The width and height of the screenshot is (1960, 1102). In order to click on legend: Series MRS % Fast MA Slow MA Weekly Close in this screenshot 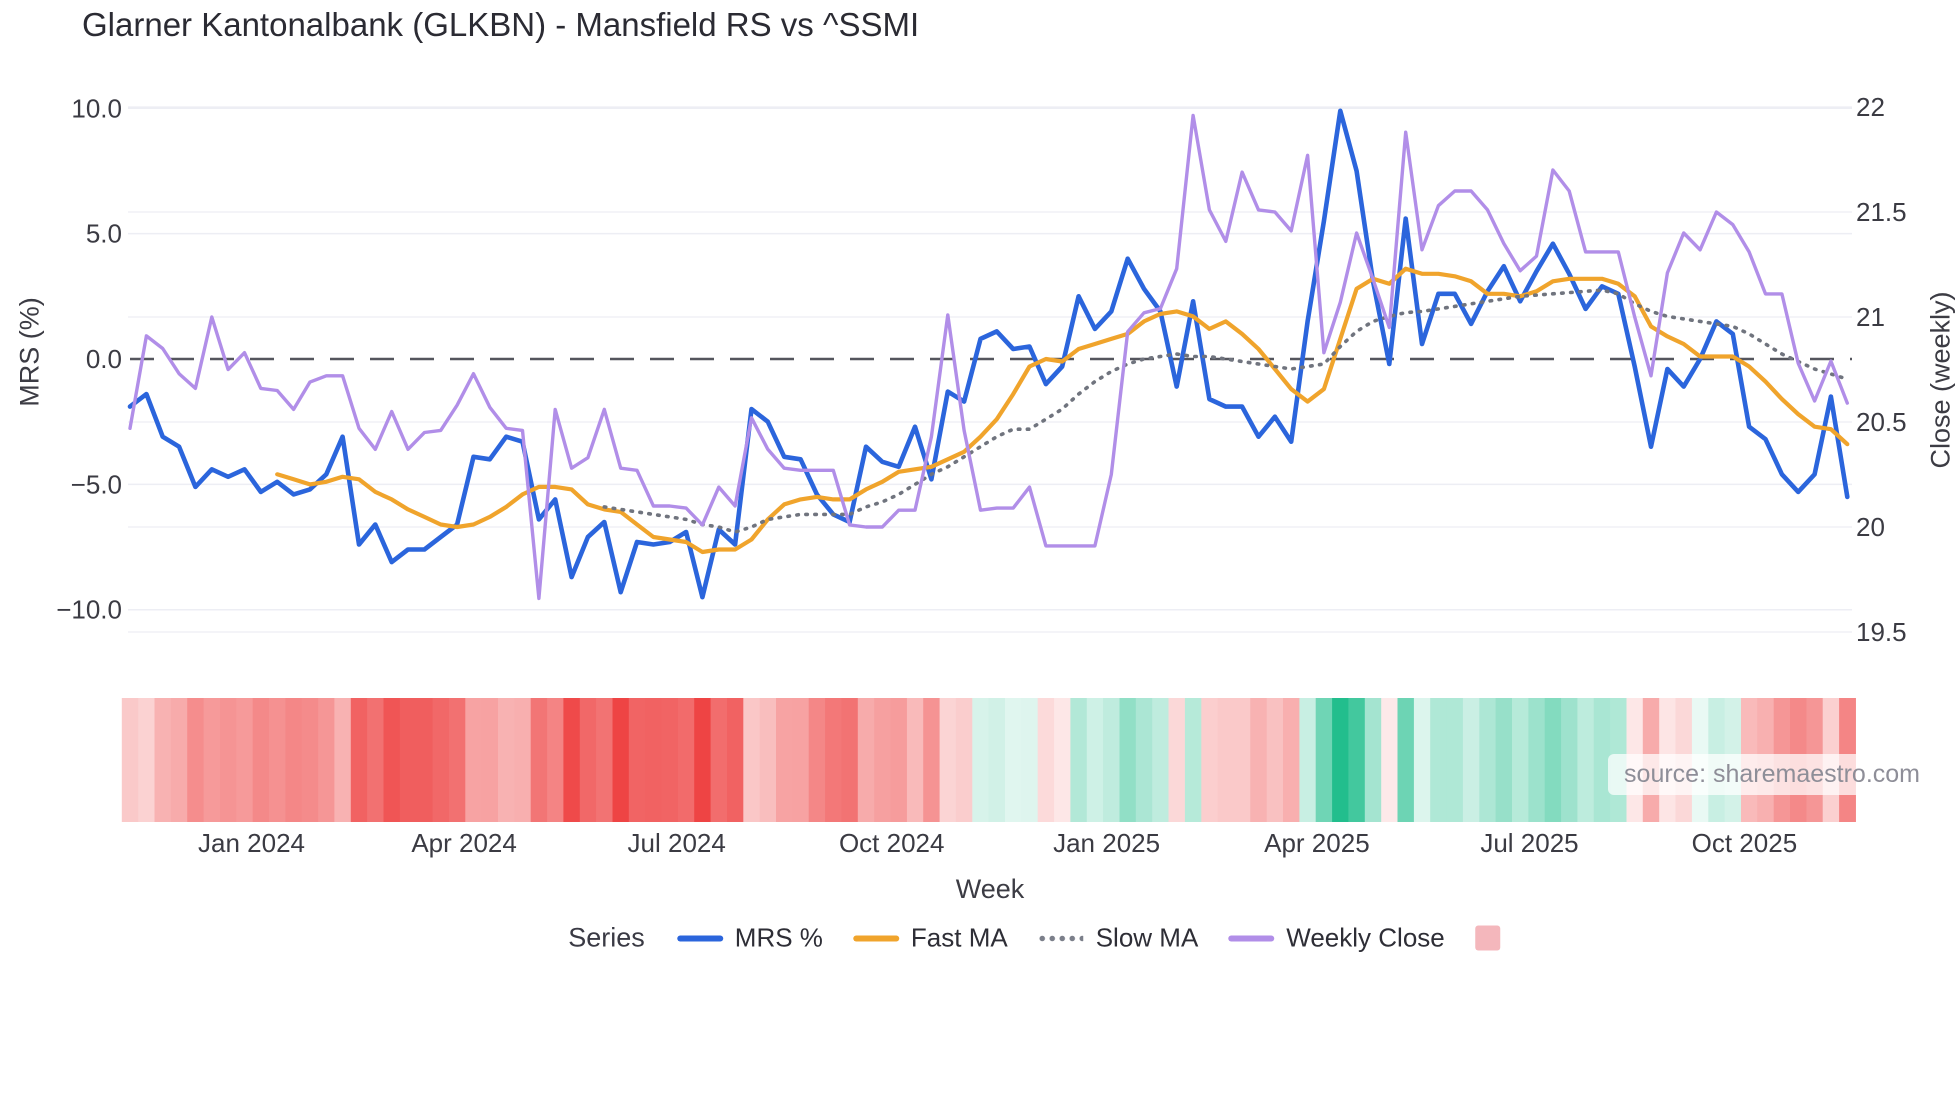, I will do `click(1034, 938)`.